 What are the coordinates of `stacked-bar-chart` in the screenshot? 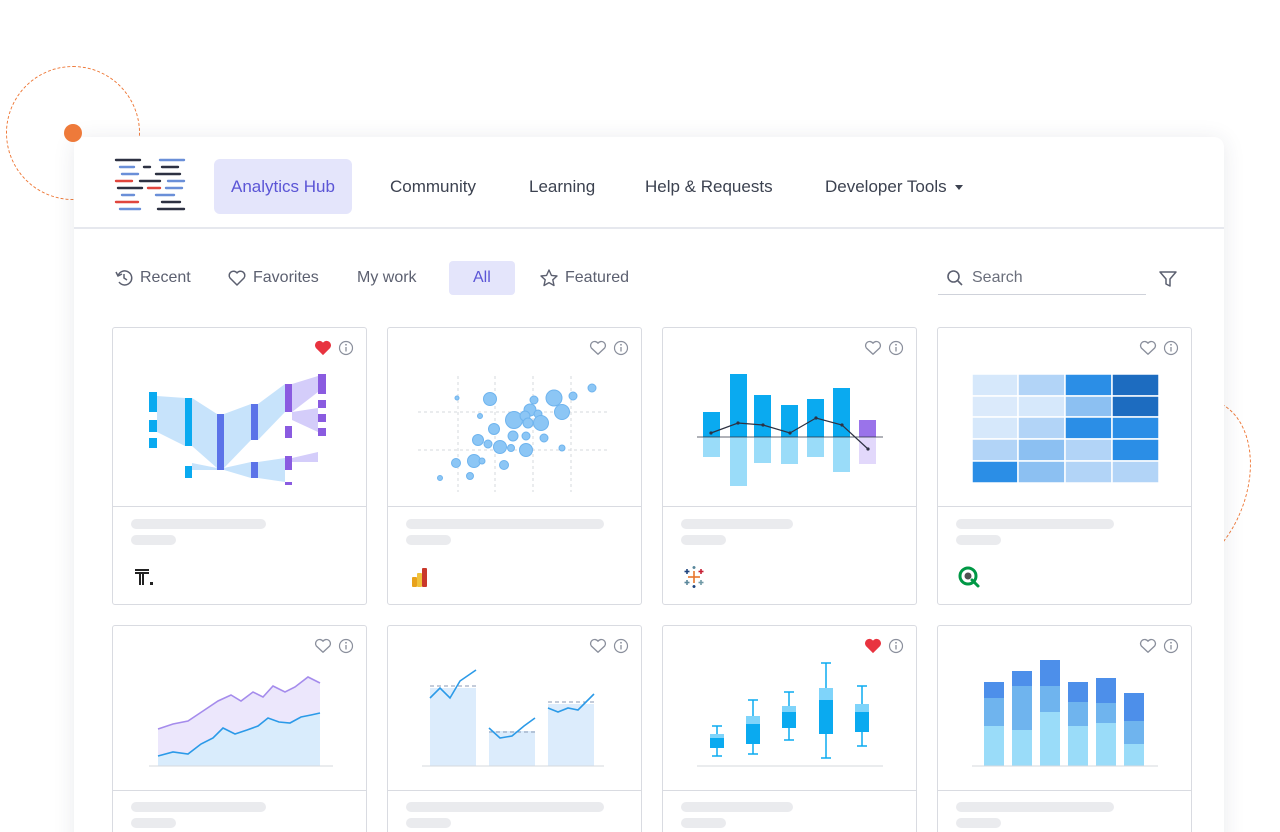 It's located at (1065, 713).